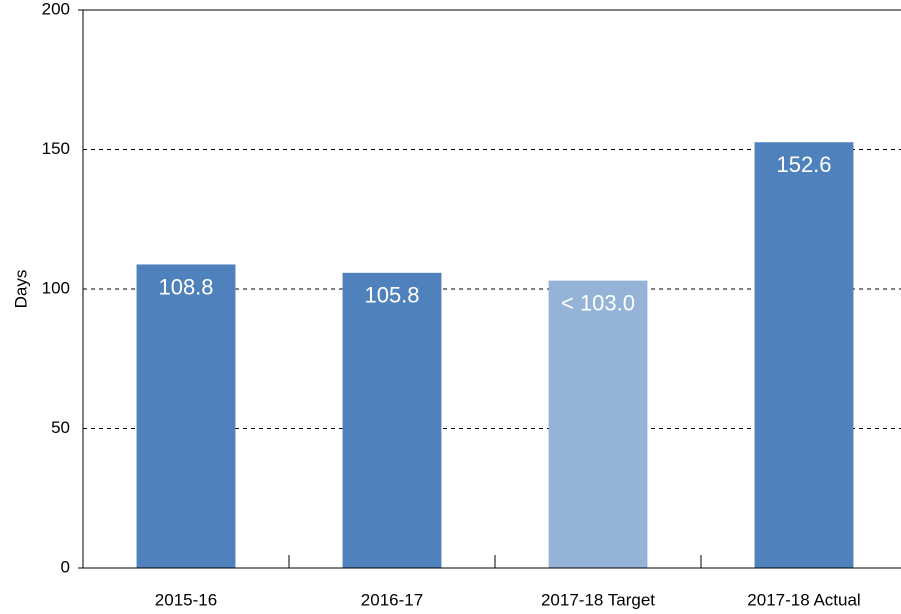 Image resolution: width=901 pixels, height=614 pixels. Describe the element at coordinates (56, 148) in the screenshot. I see `y-tick-label: 150` at that location.